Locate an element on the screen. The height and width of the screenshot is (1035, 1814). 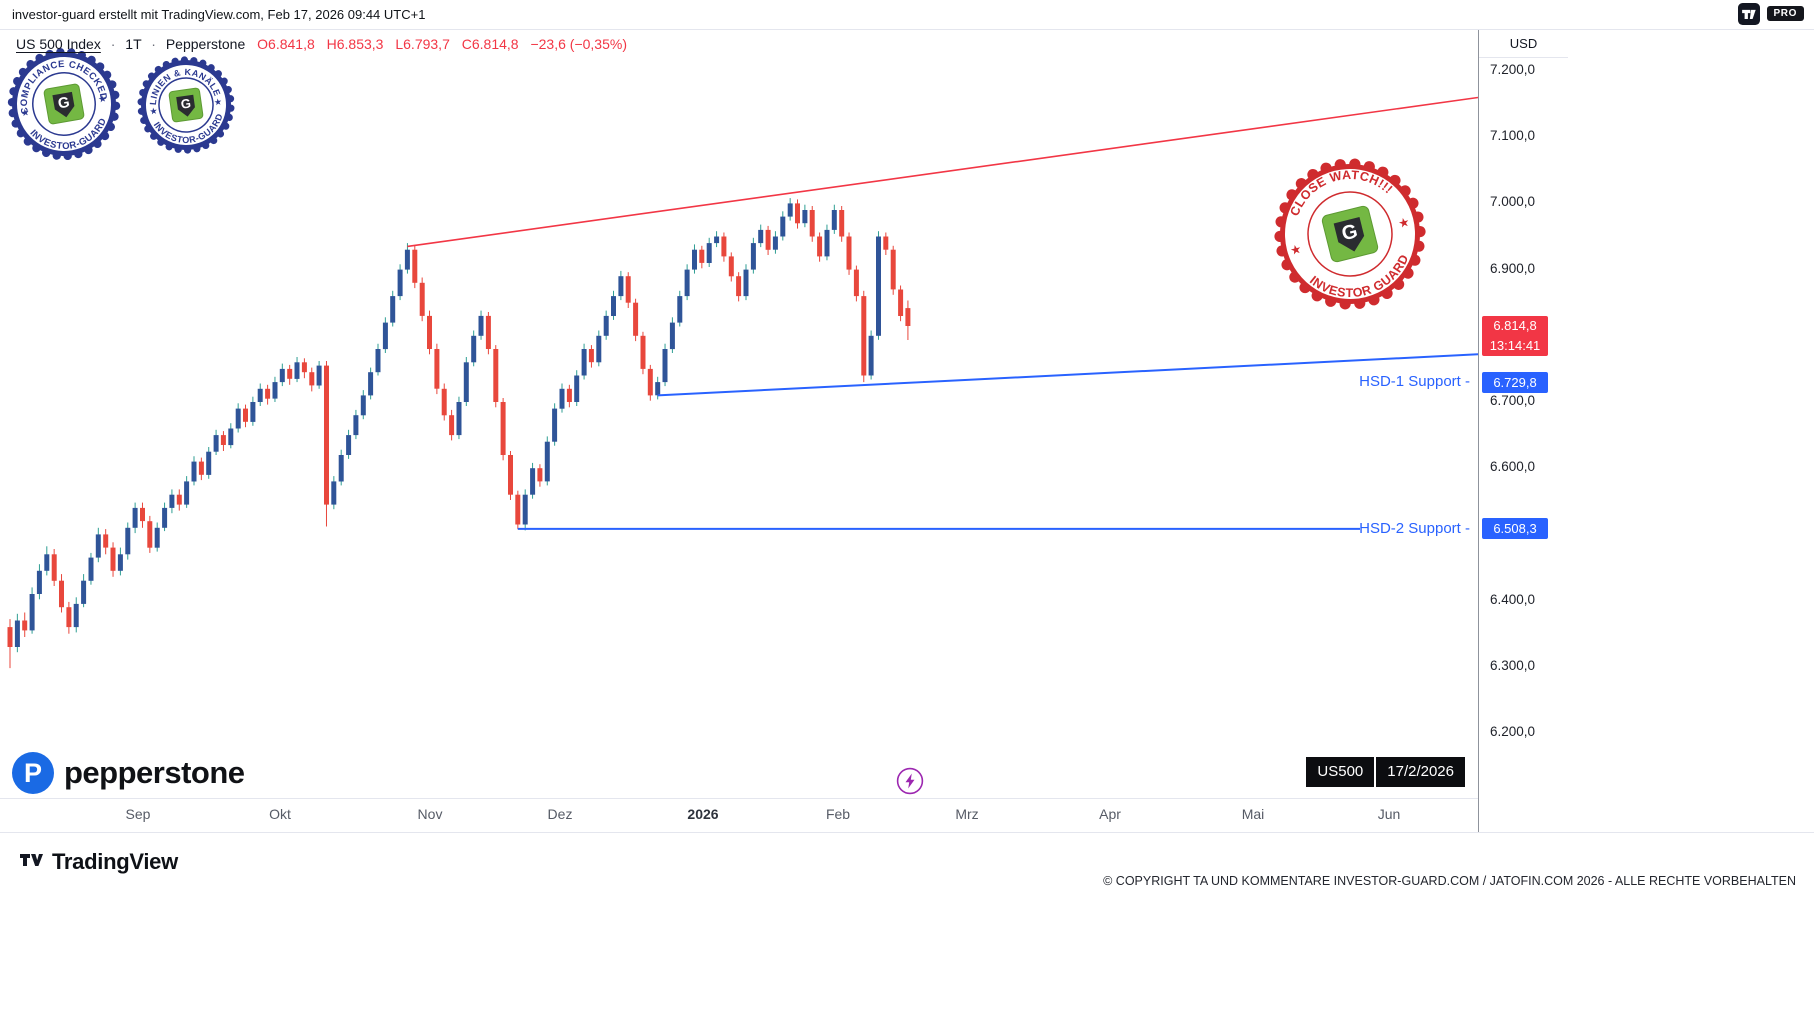
time-axis-label: Jun is located at coordinates (1389, 814).